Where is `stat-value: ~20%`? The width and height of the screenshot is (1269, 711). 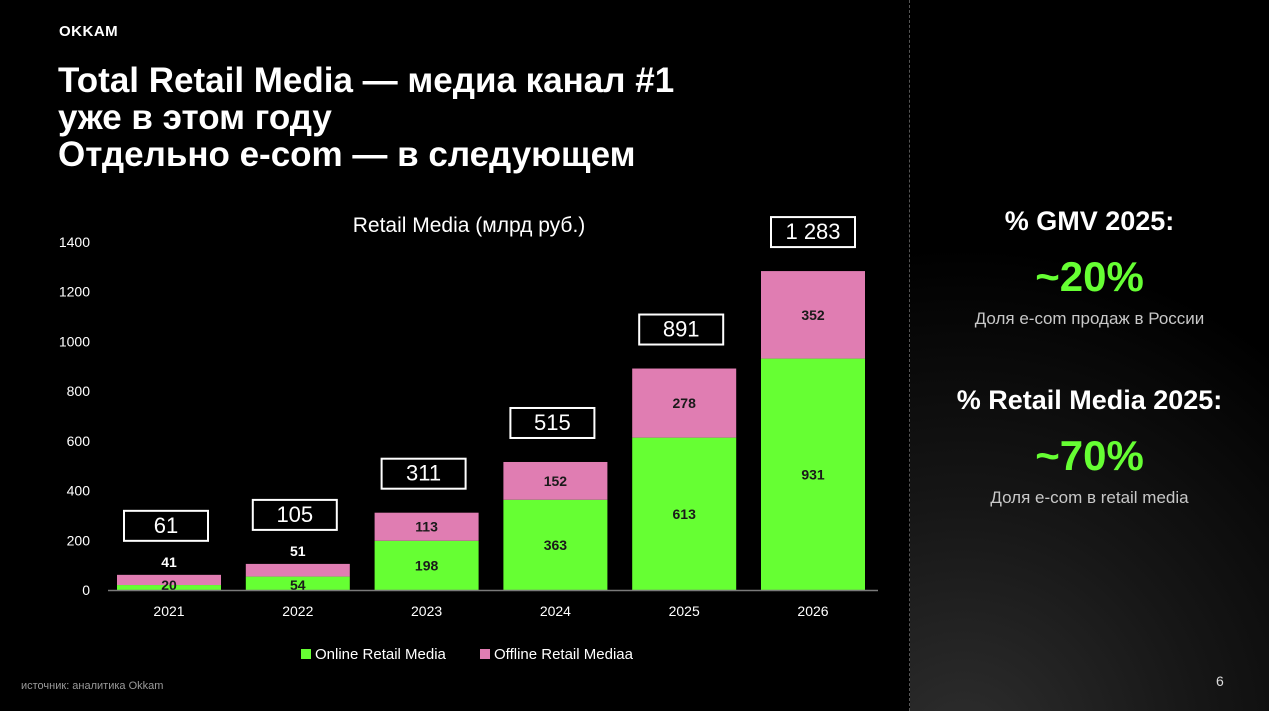
stat-value: ~20% is located at coordinates (1089, 276).